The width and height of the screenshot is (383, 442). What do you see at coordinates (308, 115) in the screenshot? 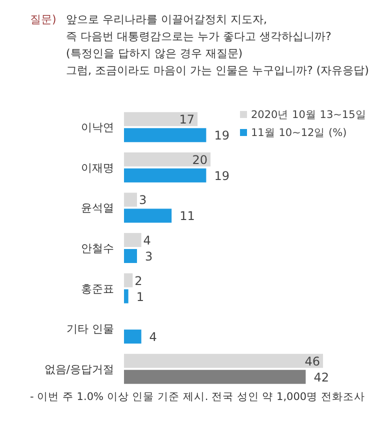
I see `legend-label: 2020년 10월 13~15일` at bounding box center [308, 115].